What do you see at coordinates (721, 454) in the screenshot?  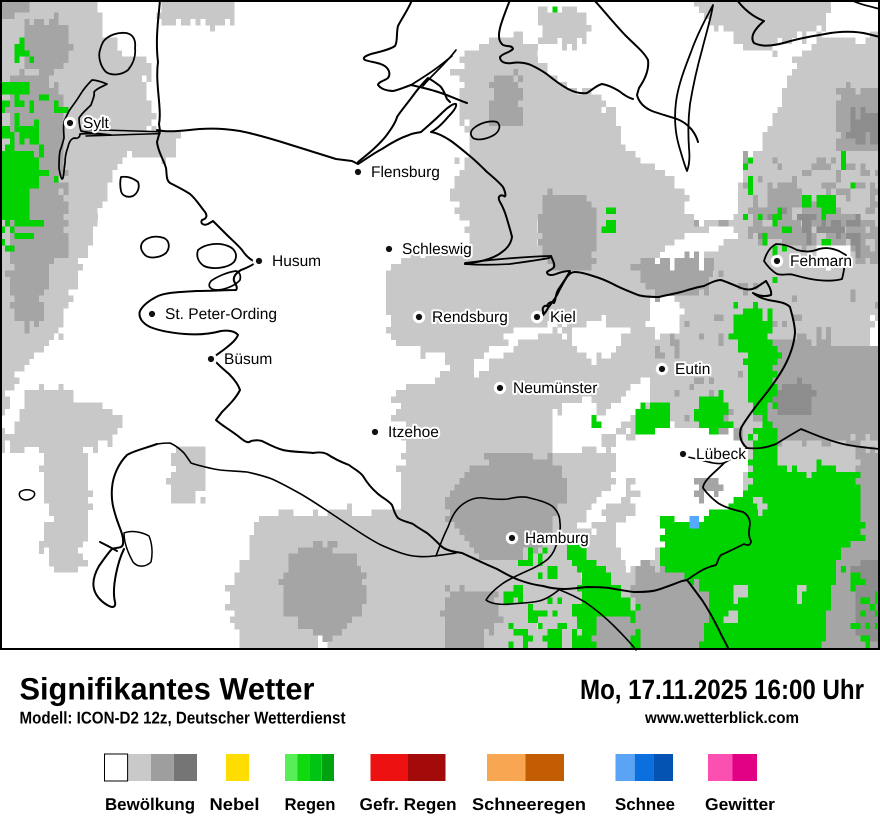 I see `svg-text: Lübeck` at bounding box center [721, 454].